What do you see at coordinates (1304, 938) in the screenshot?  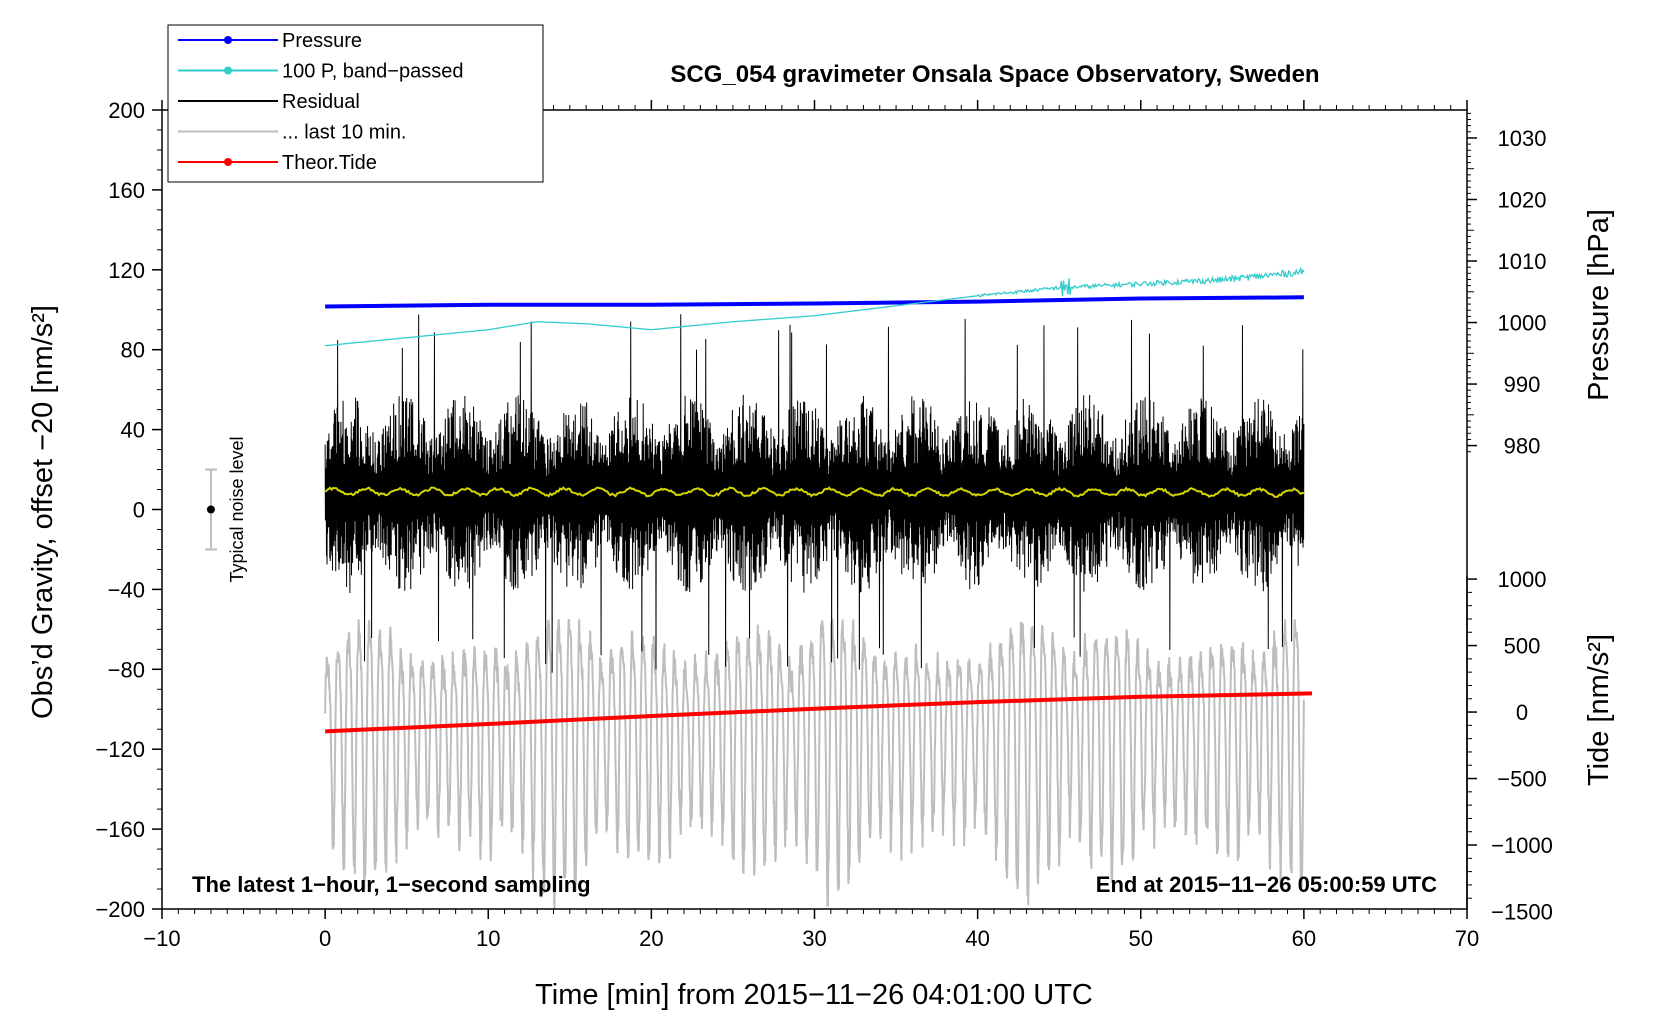 I see `x-tick-label: 60` at bounding box center [1304, 938].